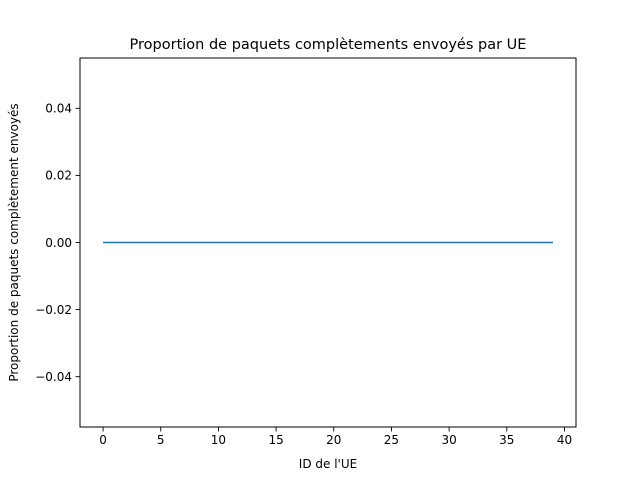  What do you see at coordinates (161, 440) in the screenshot?
I see `x-tick-label: 5` at bounding box center [161, 440].